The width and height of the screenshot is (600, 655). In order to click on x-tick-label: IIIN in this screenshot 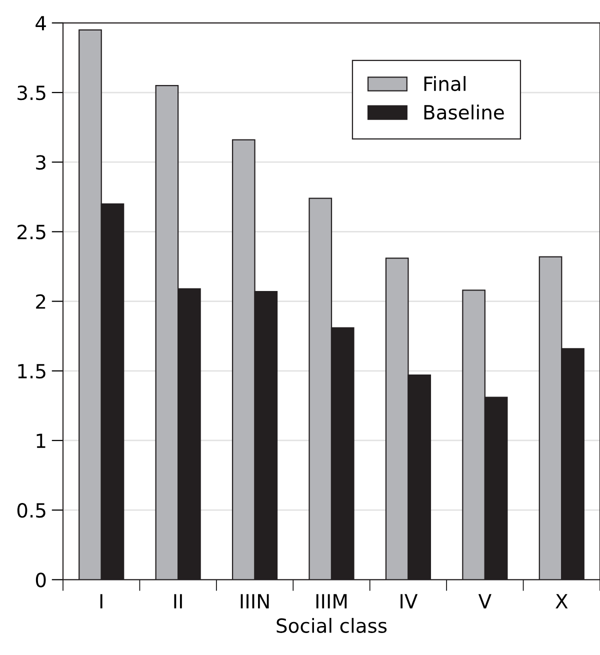, I will do `click(254, 601)`.